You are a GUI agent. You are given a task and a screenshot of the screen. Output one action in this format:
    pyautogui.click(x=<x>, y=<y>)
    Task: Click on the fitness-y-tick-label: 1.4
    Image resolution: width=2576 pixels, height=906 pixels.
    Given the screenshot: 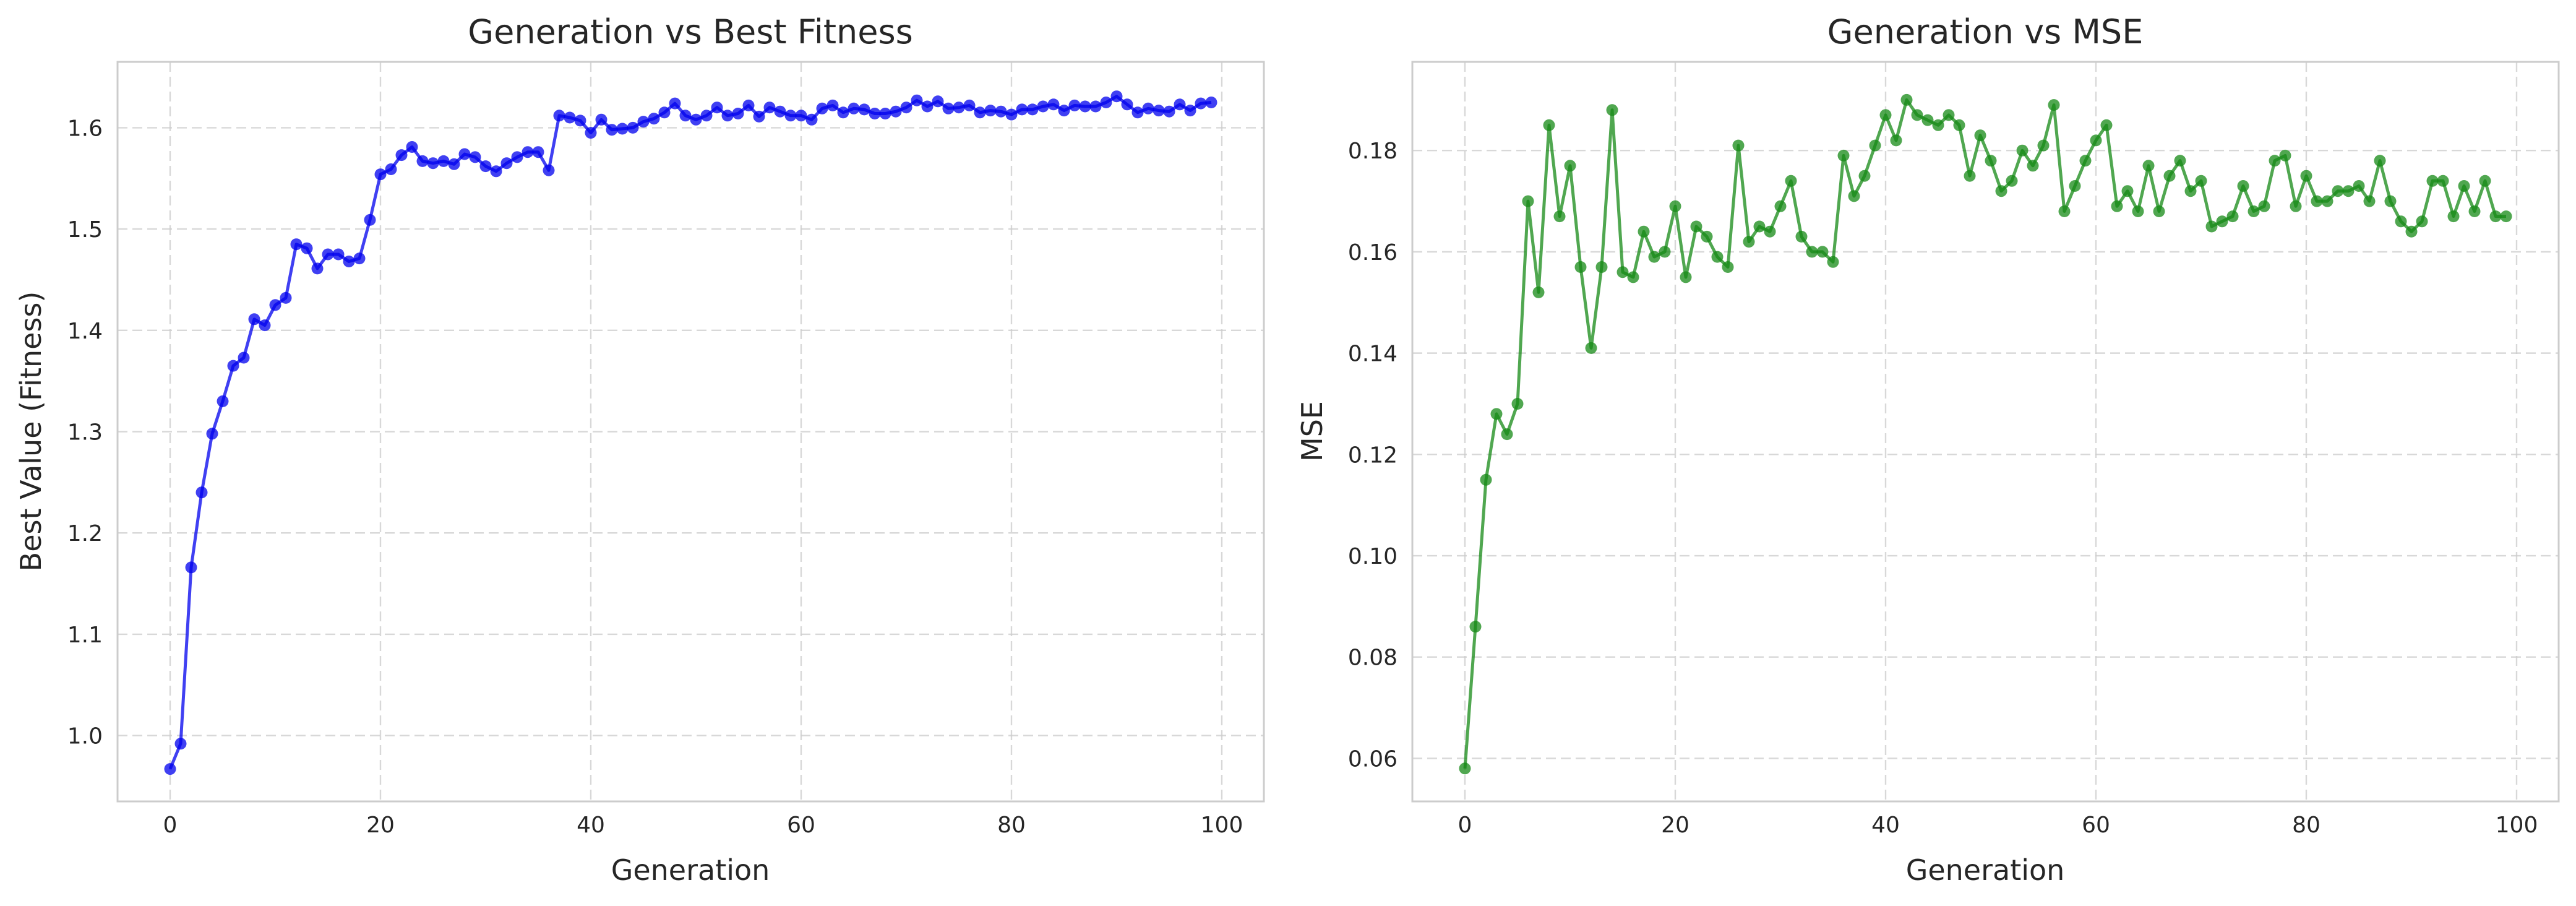 What is the action you would take?
    pyautogui.click(x=85, y=331)
    